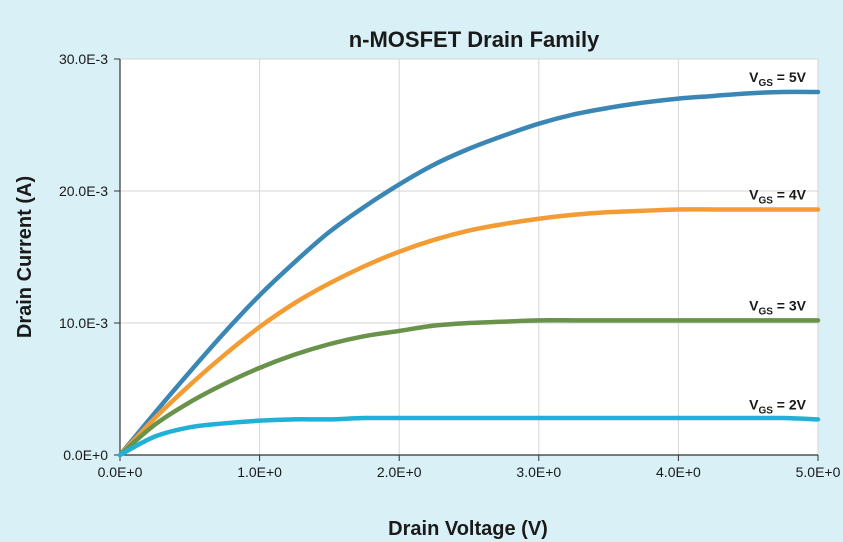 The width and height of the screenshot is (843, 542). What do you see at coordinates (83, 323) in the screenshot?
I see `y-tick-label: 10.0E-3` at bounding box center [83, 323].